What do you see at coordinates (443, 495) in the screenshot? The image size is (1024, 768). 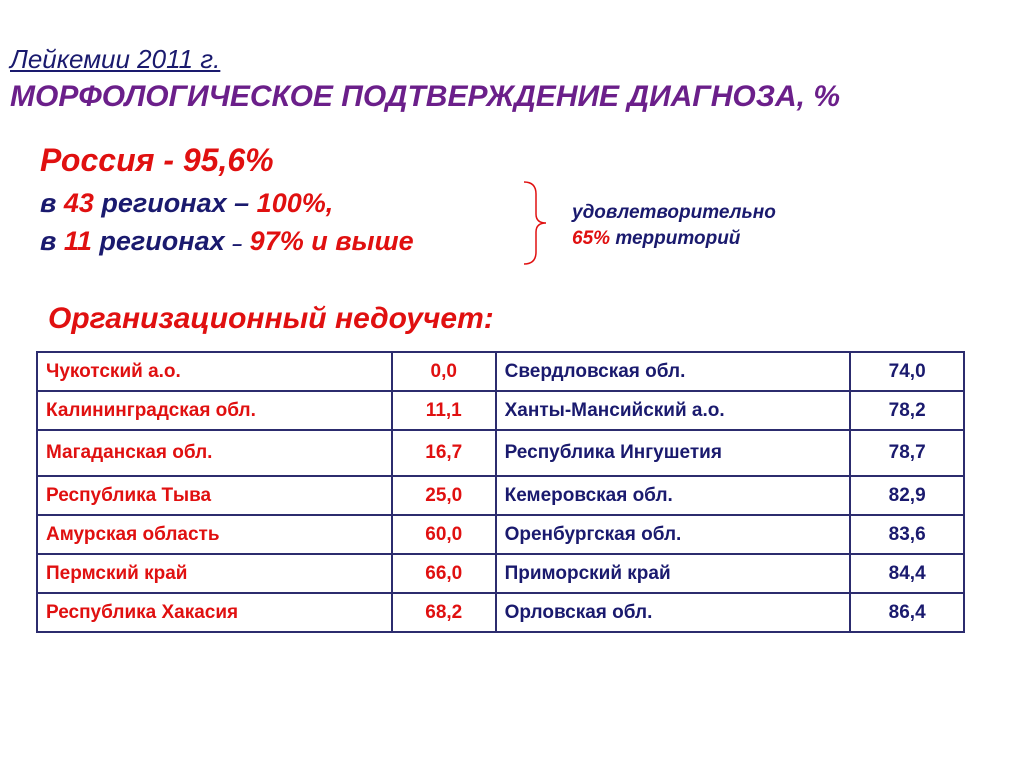 I see `left-region-value: 25,0` at bounding box center [443, 495].